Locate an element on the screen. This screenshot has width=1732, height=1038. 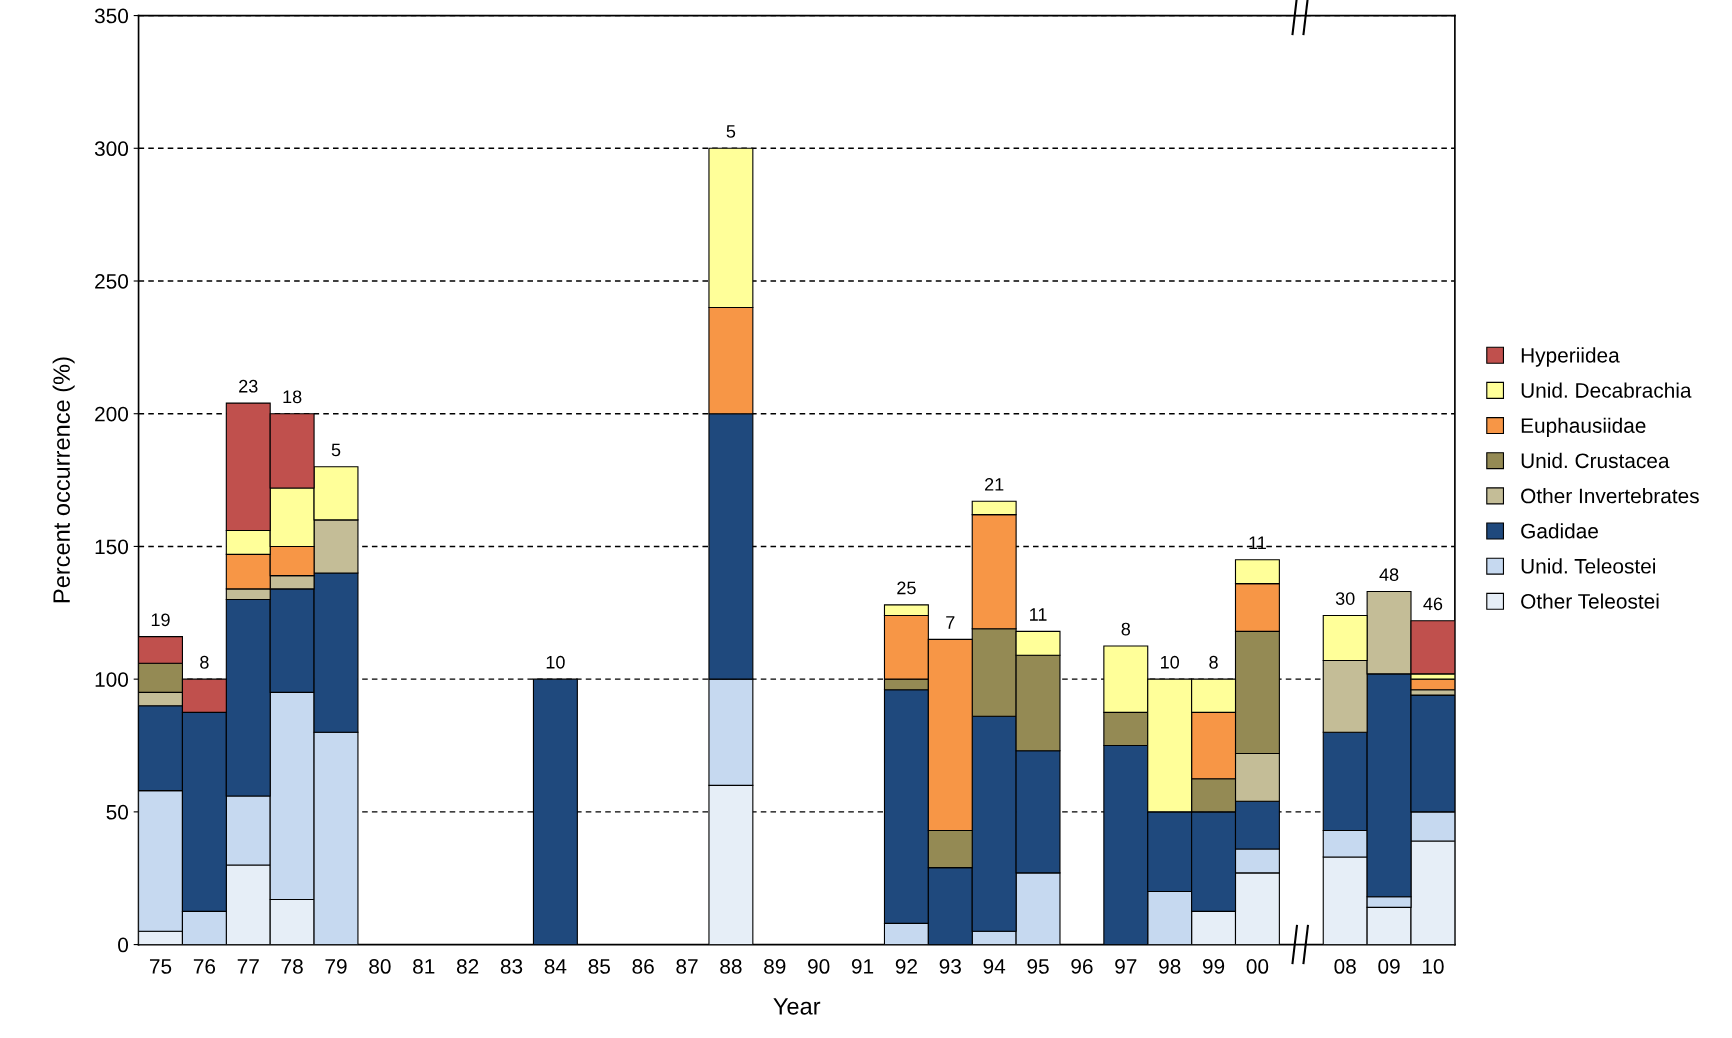
legend-label: Hyperiidea is located at coordinates (1570, 357).